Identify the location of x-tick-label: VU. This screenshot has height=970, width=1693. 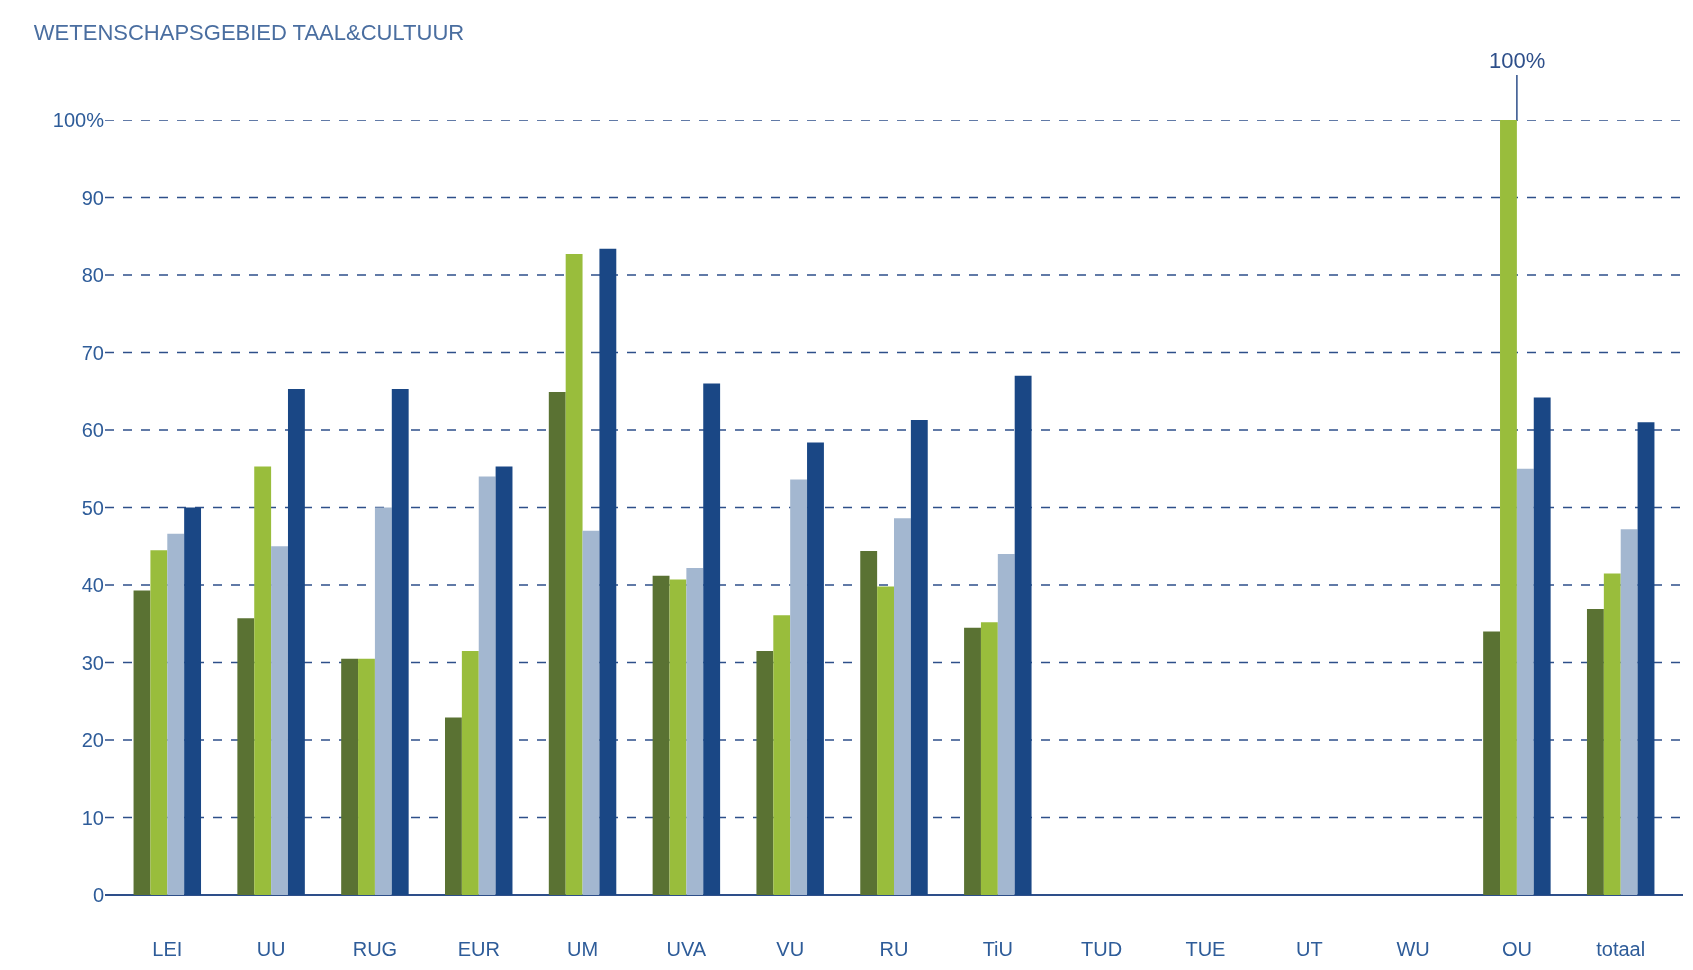
(790, 949).